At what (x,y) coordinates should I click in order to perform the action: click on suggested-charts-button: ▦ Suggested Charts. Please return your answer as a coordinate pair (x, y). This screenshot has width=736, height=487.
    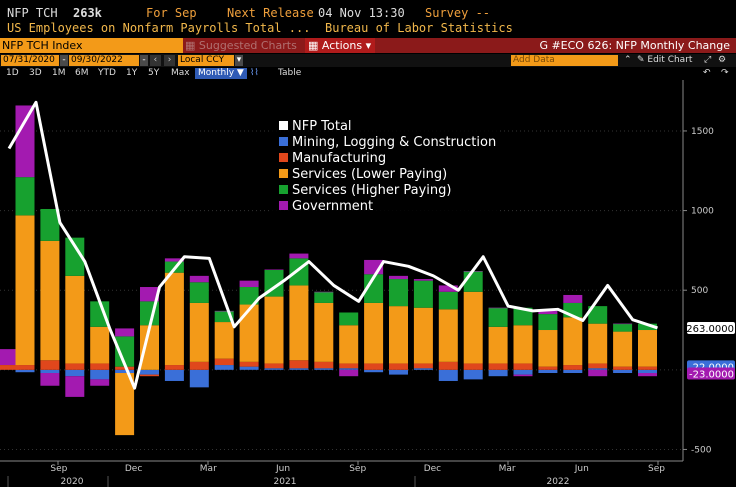
    Looking at the image, I should click on (244, 45).